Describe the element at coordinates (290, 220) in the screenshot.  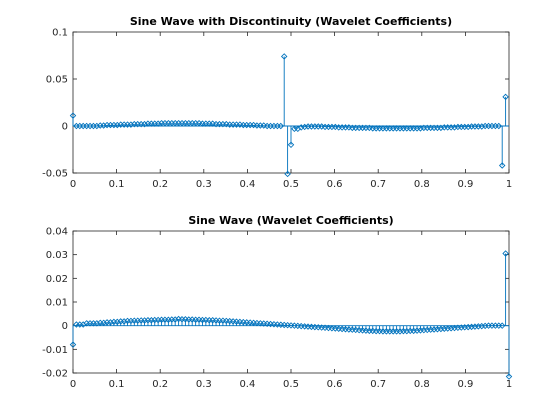
I see `chart-title: Sine Wave (Wavelet Coefficients)` at that location.